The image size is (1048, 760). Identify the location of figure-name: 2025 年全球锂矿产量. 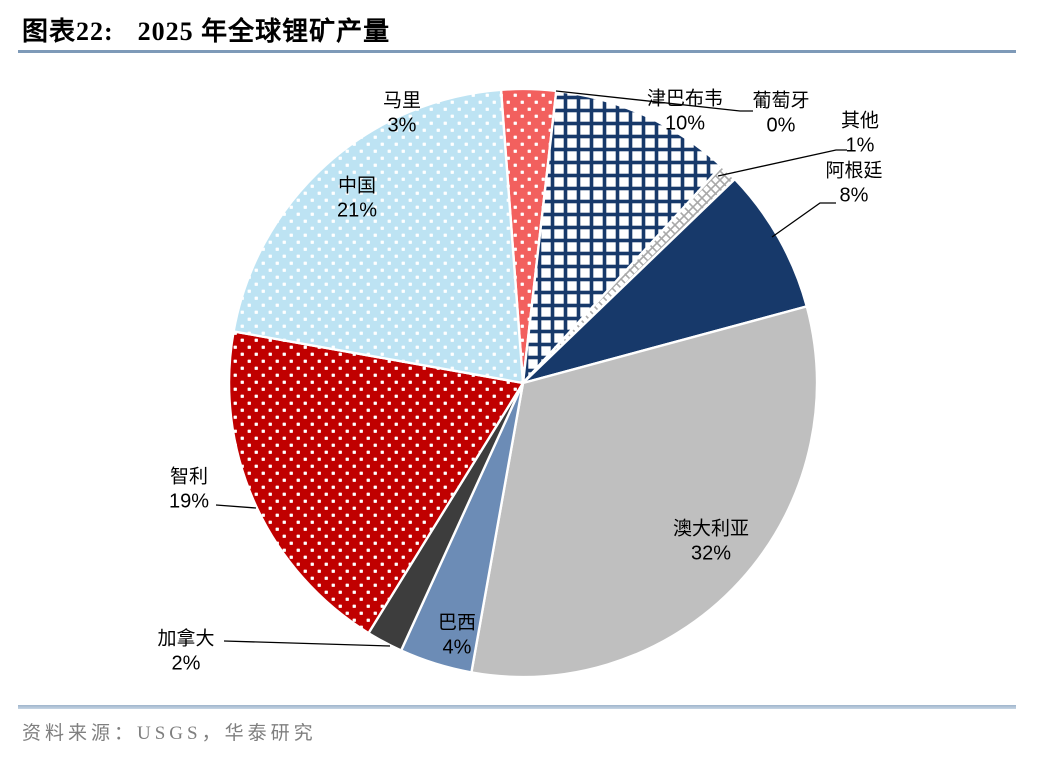
(264, 31).